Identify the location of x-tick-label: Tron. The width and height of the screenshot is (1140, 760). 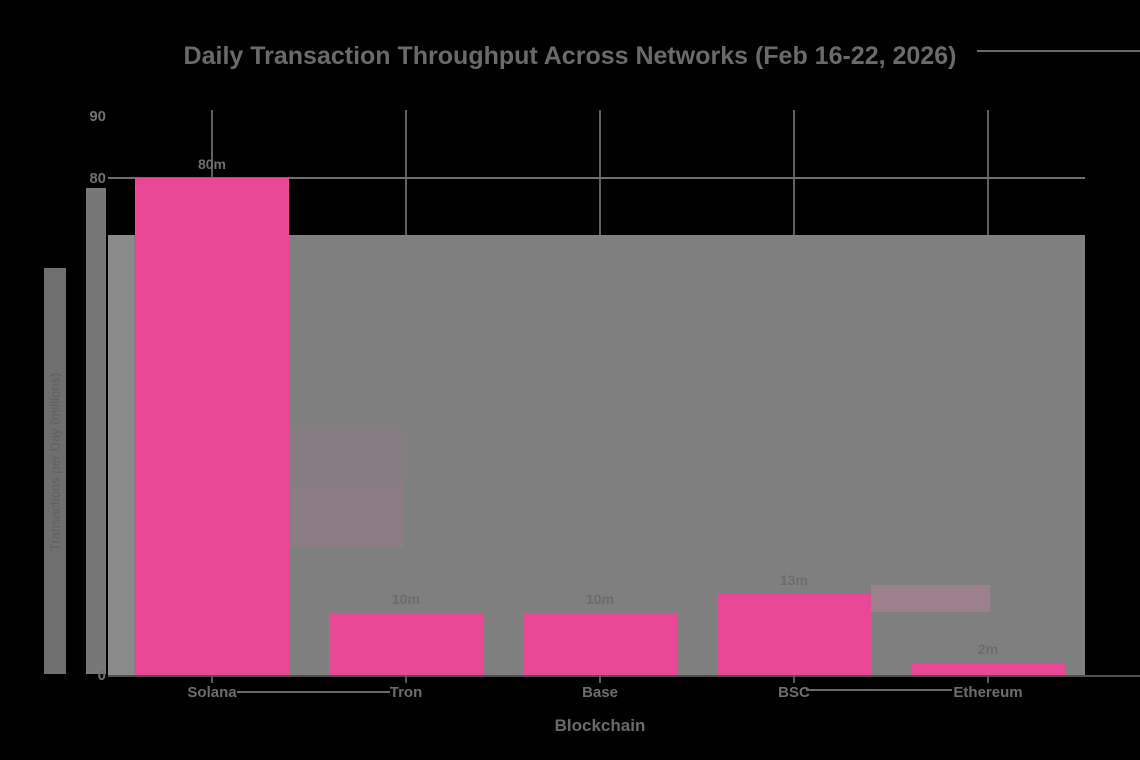
(406, 692).